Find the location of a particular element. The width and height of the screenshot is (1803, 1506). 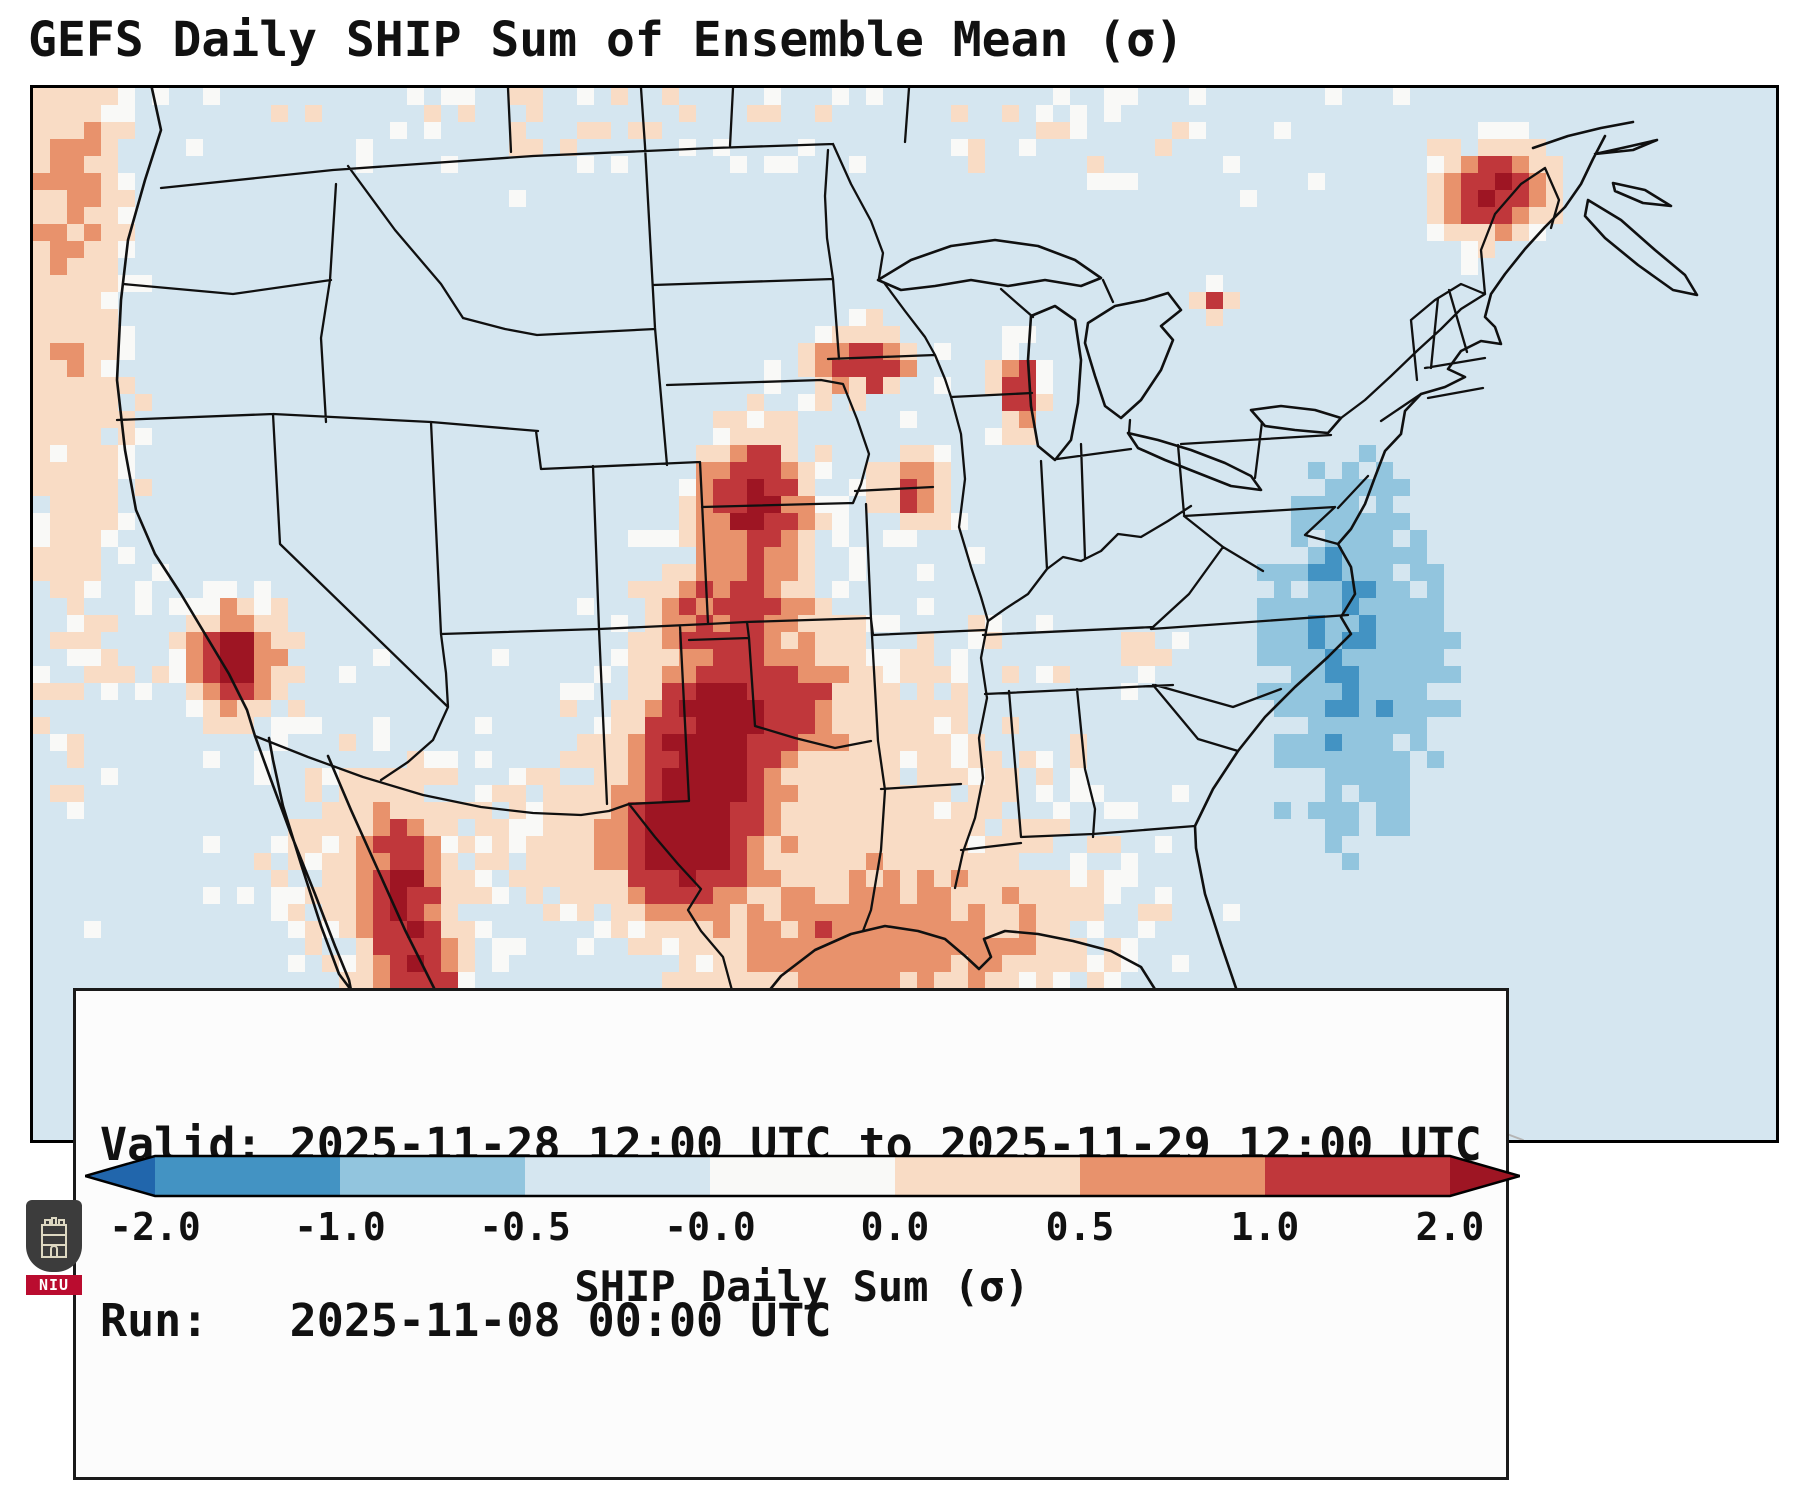

colorbar-tick: -0.5 is located at coordinates (525, 1227).